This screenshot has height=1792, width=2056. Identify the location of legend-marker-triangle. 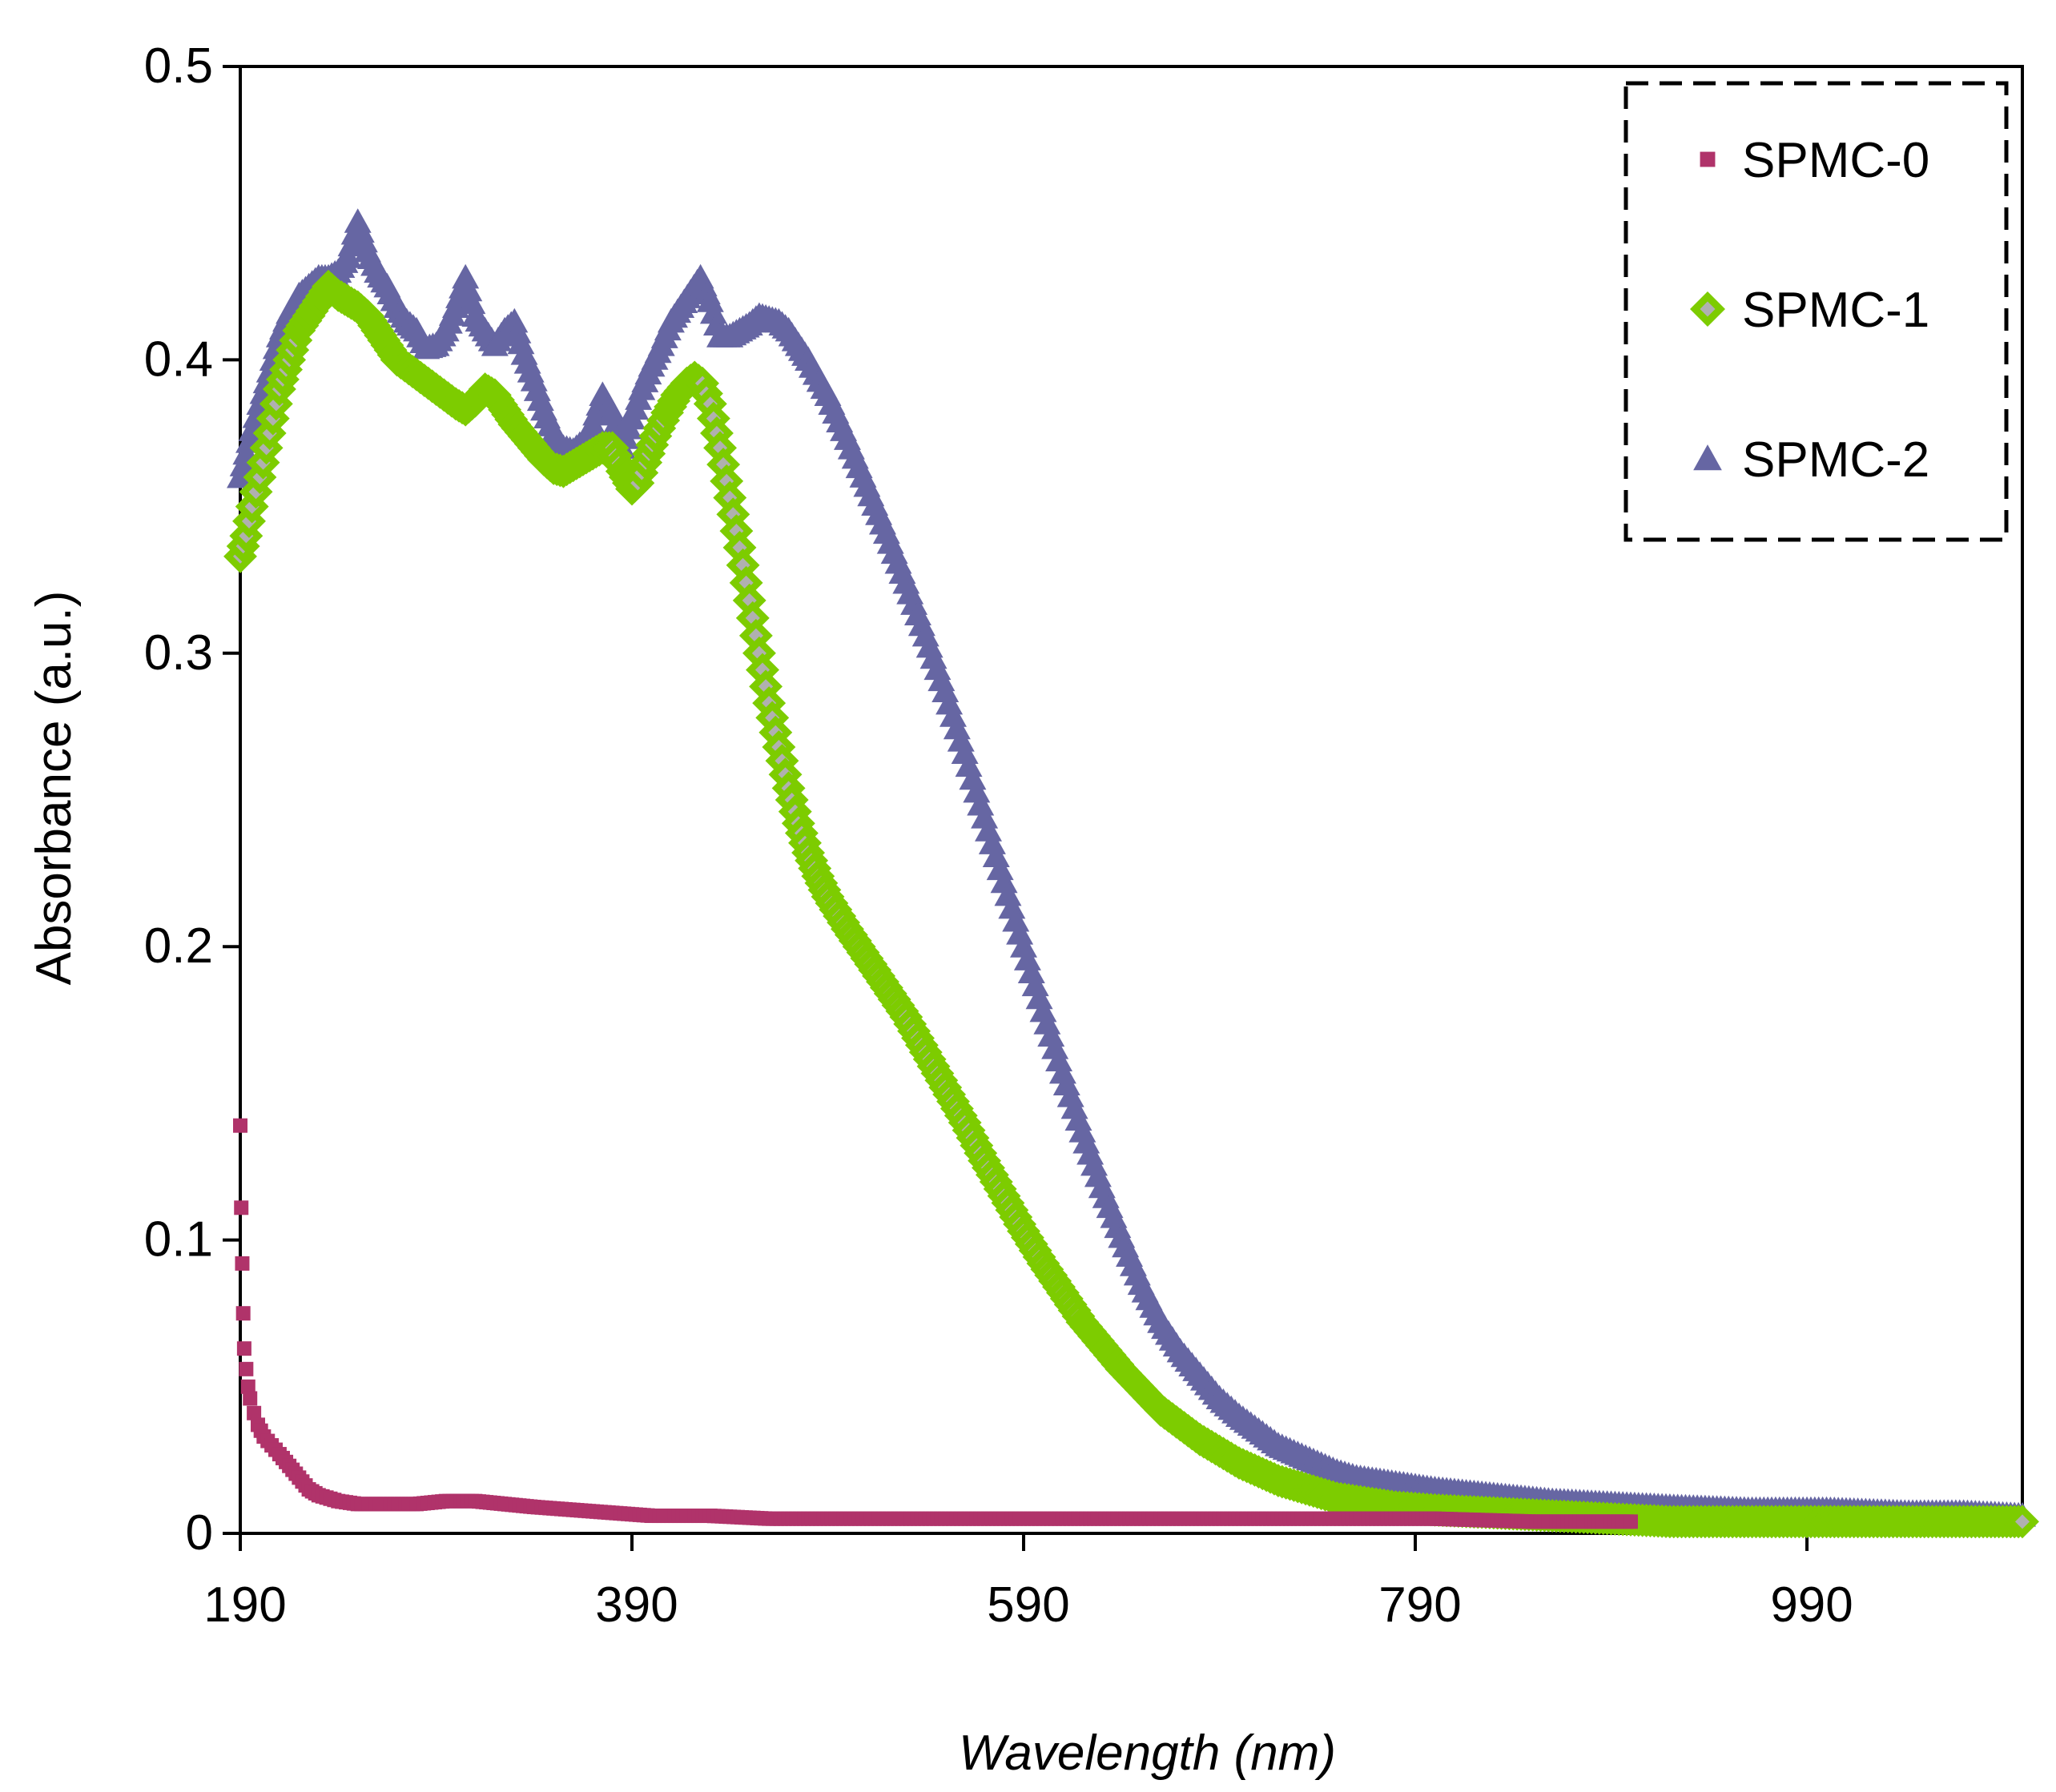
(1707, 457).